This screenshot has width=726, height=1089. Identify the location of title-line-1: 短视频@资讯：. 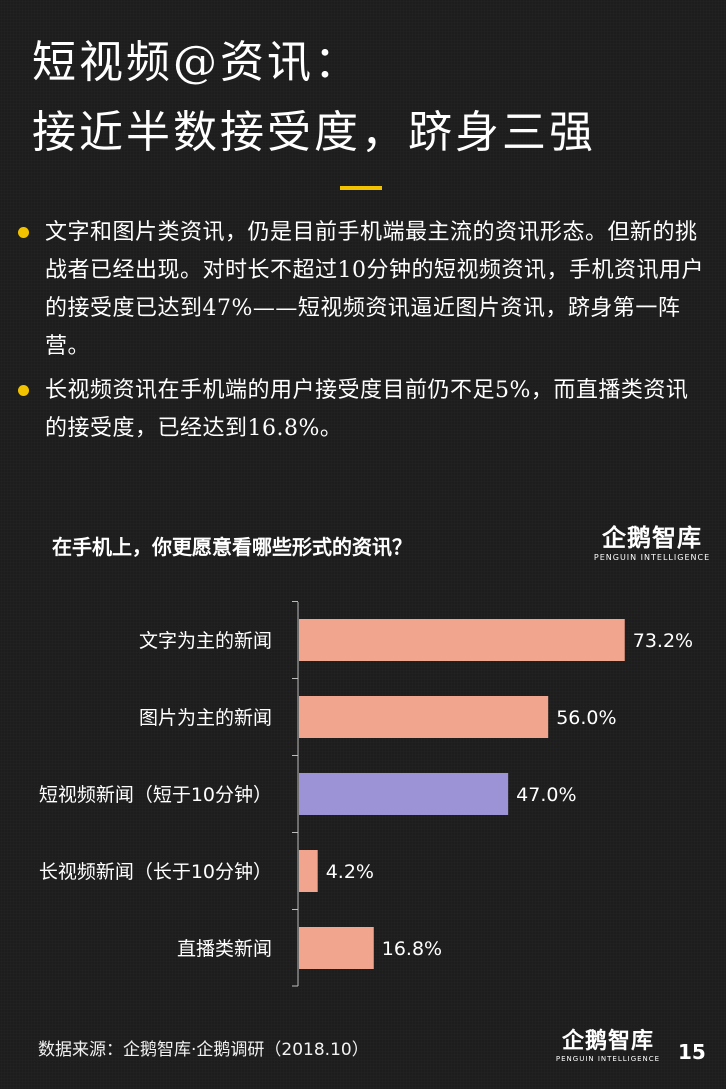
(196, 62).